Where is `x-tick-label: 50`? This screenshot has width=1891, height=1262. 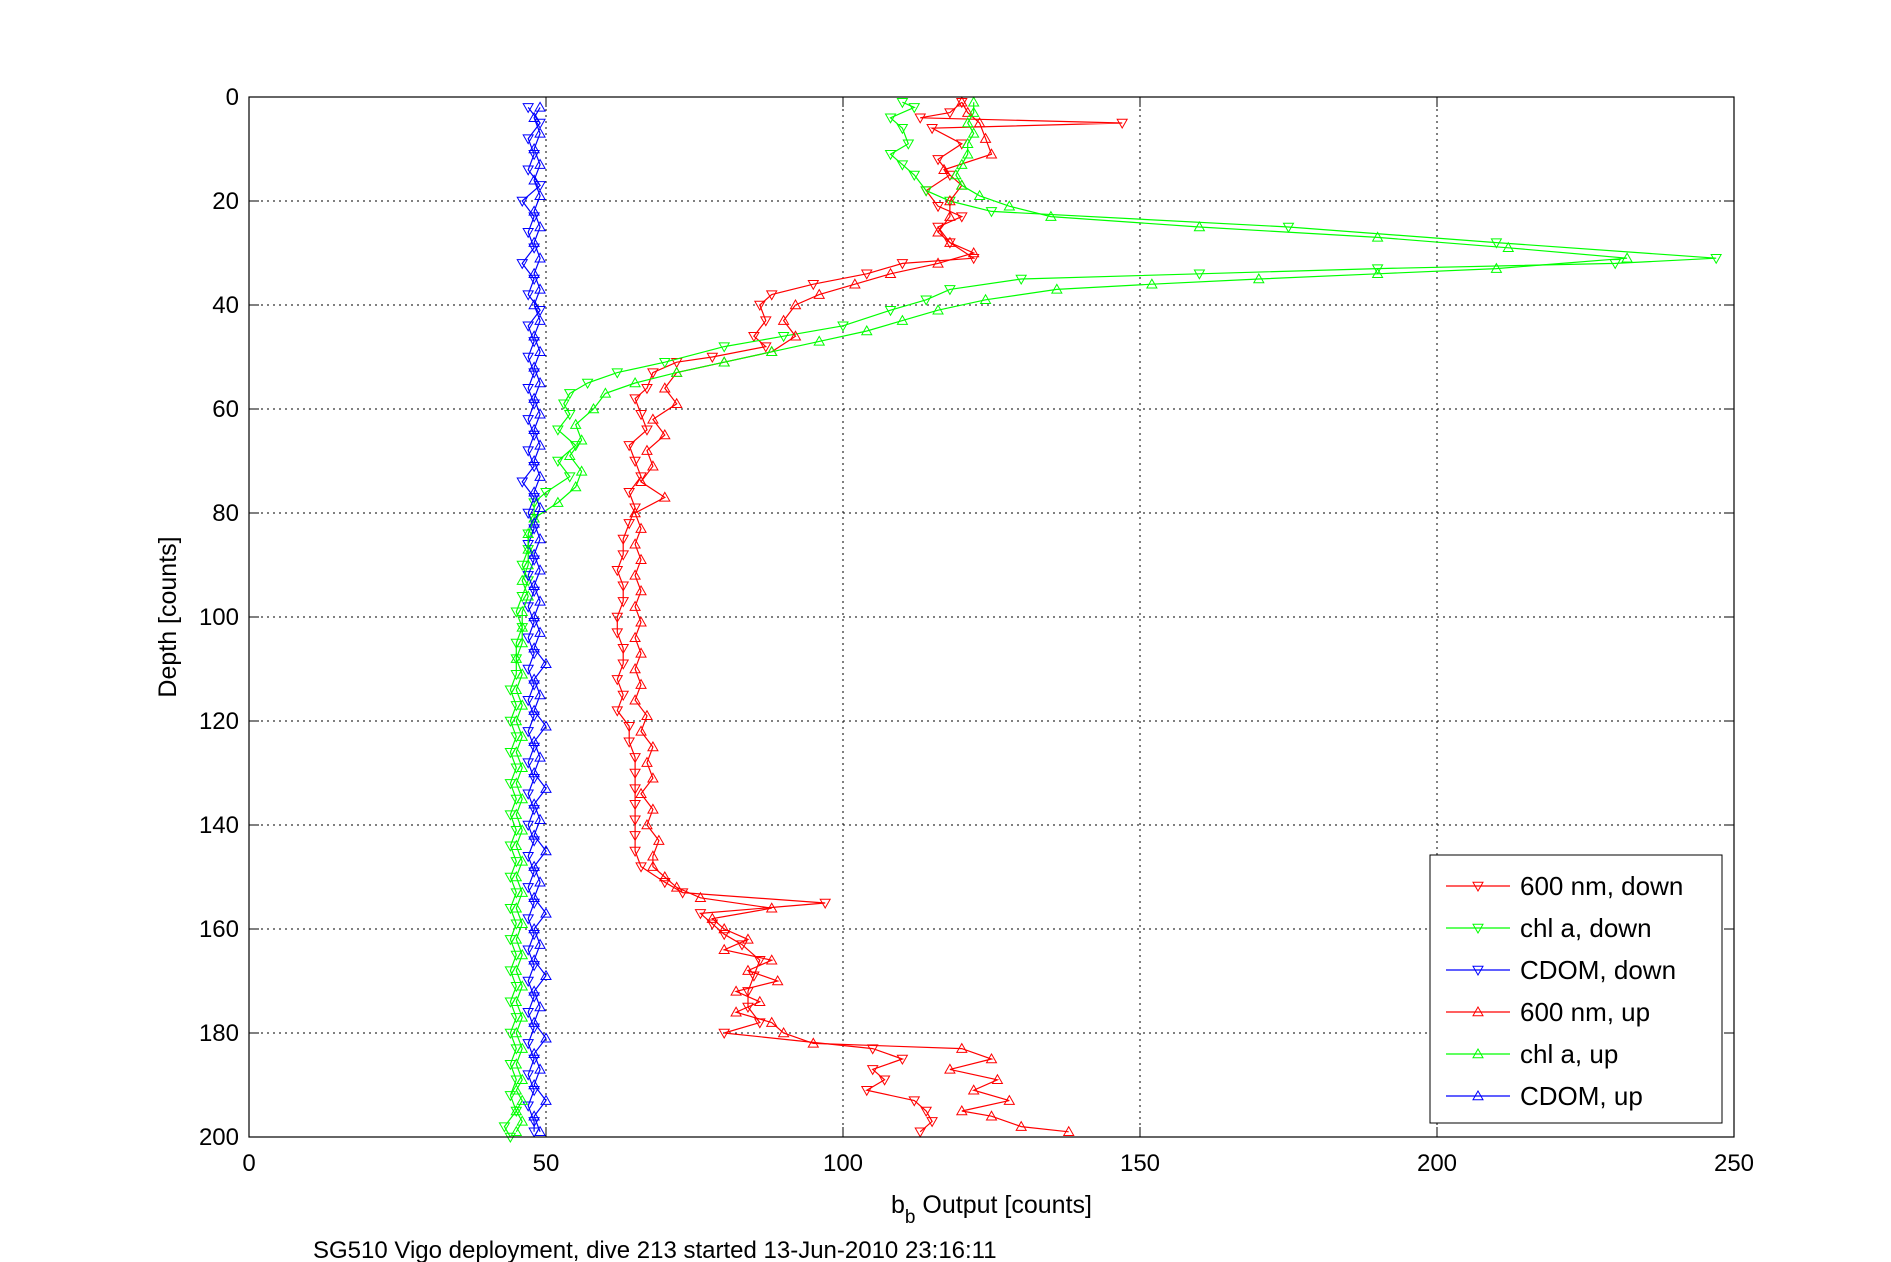 x-tick-label: 50 is located at coordinates (546, 1163).